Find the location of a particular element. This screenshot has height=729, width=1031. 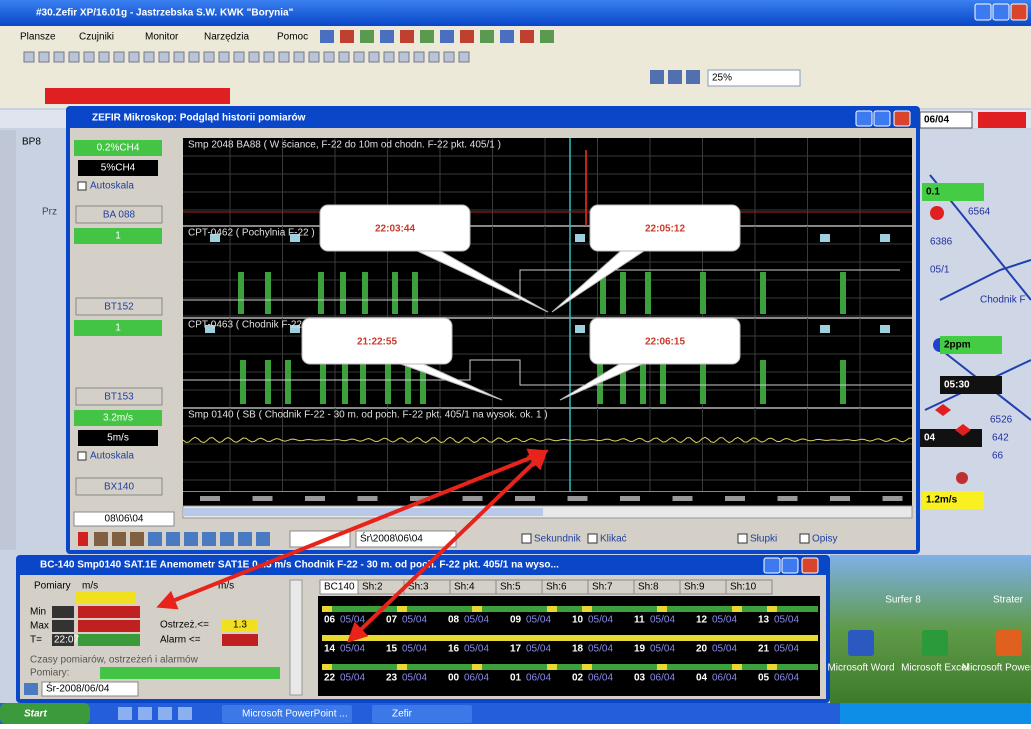

hour-label: 13 is located at coordinates (764, 620).